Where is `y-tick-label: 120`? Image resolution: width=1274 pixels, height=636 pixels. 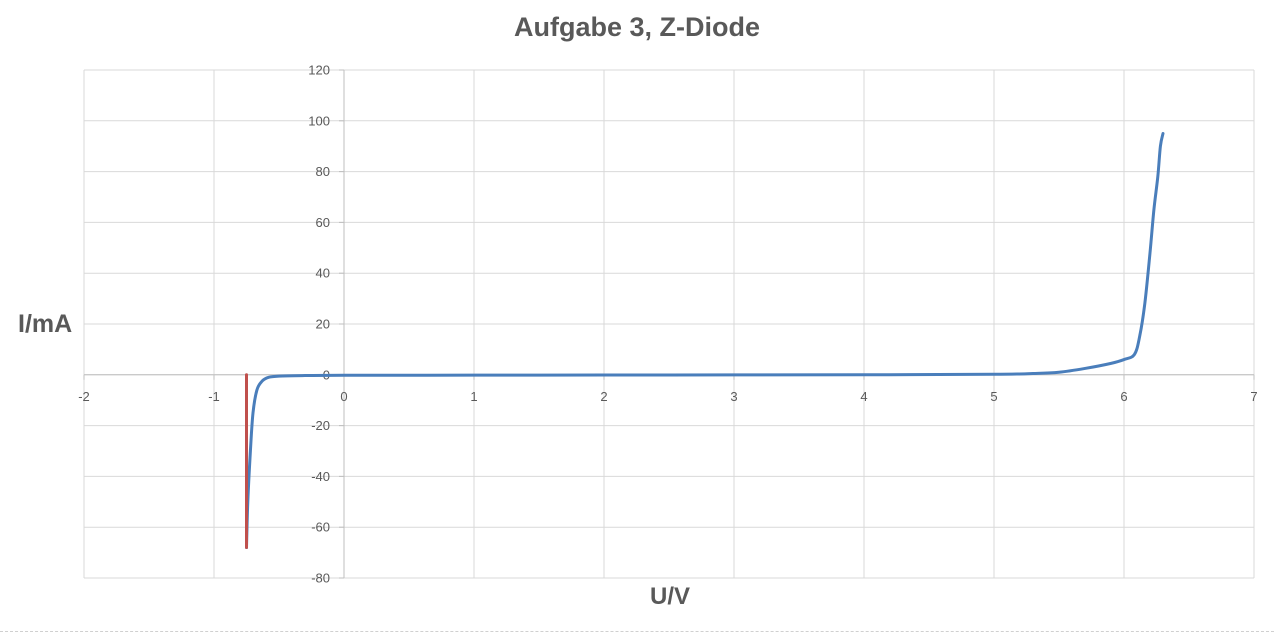
y-tick-label: 120 is located at coordinates (319, 70).